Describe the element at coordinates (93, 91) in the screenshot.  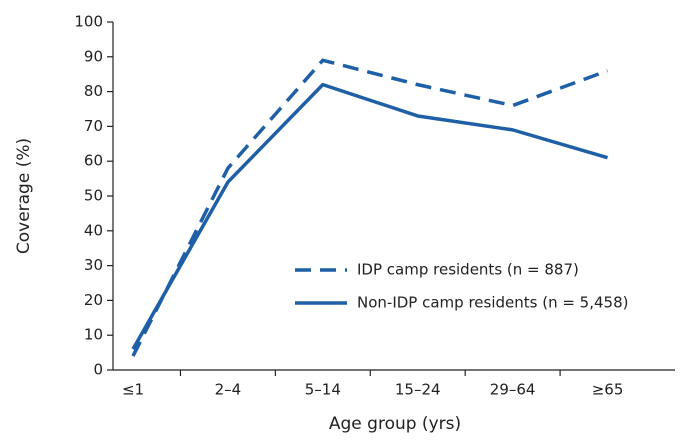
I see `y-tick-label: 80` at that location.